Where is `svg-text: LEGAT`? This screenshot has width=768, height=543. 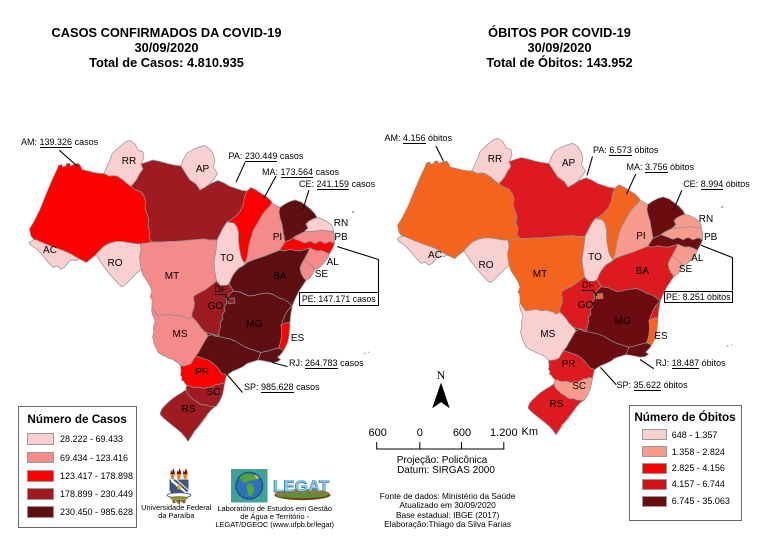 svg-text: LEGAT is located at coordinates (301, 485).